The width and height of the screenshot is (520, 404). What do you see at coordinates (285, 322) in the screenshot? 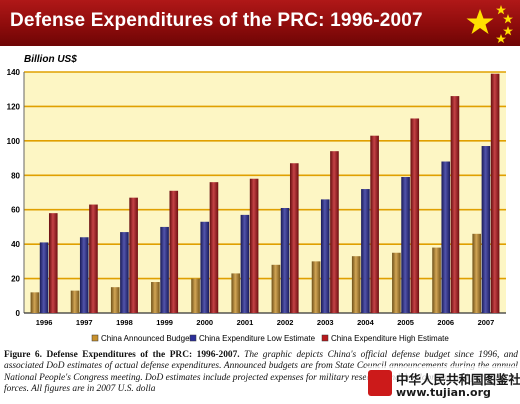
I see `x-tick-label: 2002` at bounding box center [285, 322].